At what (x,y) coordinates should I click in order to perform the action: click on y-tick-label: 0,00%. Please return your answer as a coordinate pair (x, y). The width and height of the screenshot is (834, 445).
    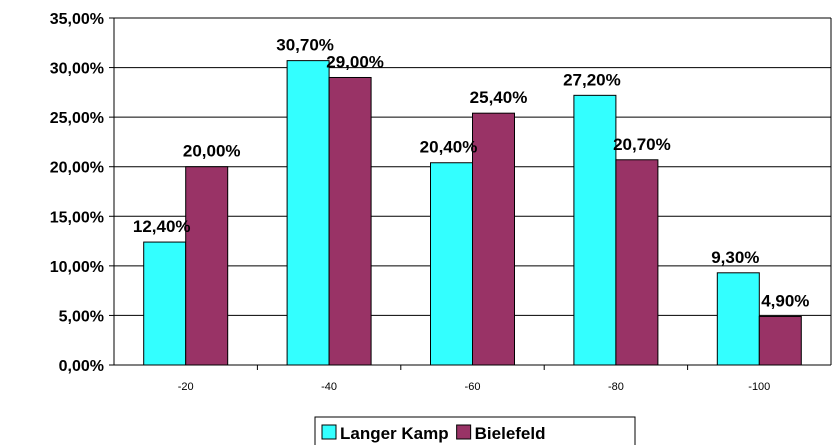
    Looking at the image, I should click on (81, 366).